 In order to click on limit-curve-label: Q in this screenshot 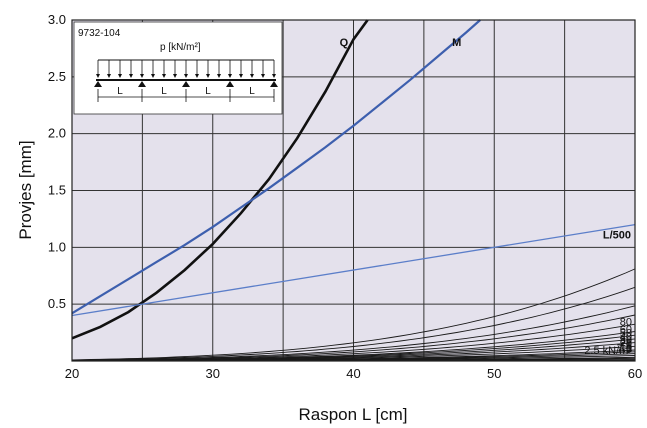, I will do `click(344, 43)`.